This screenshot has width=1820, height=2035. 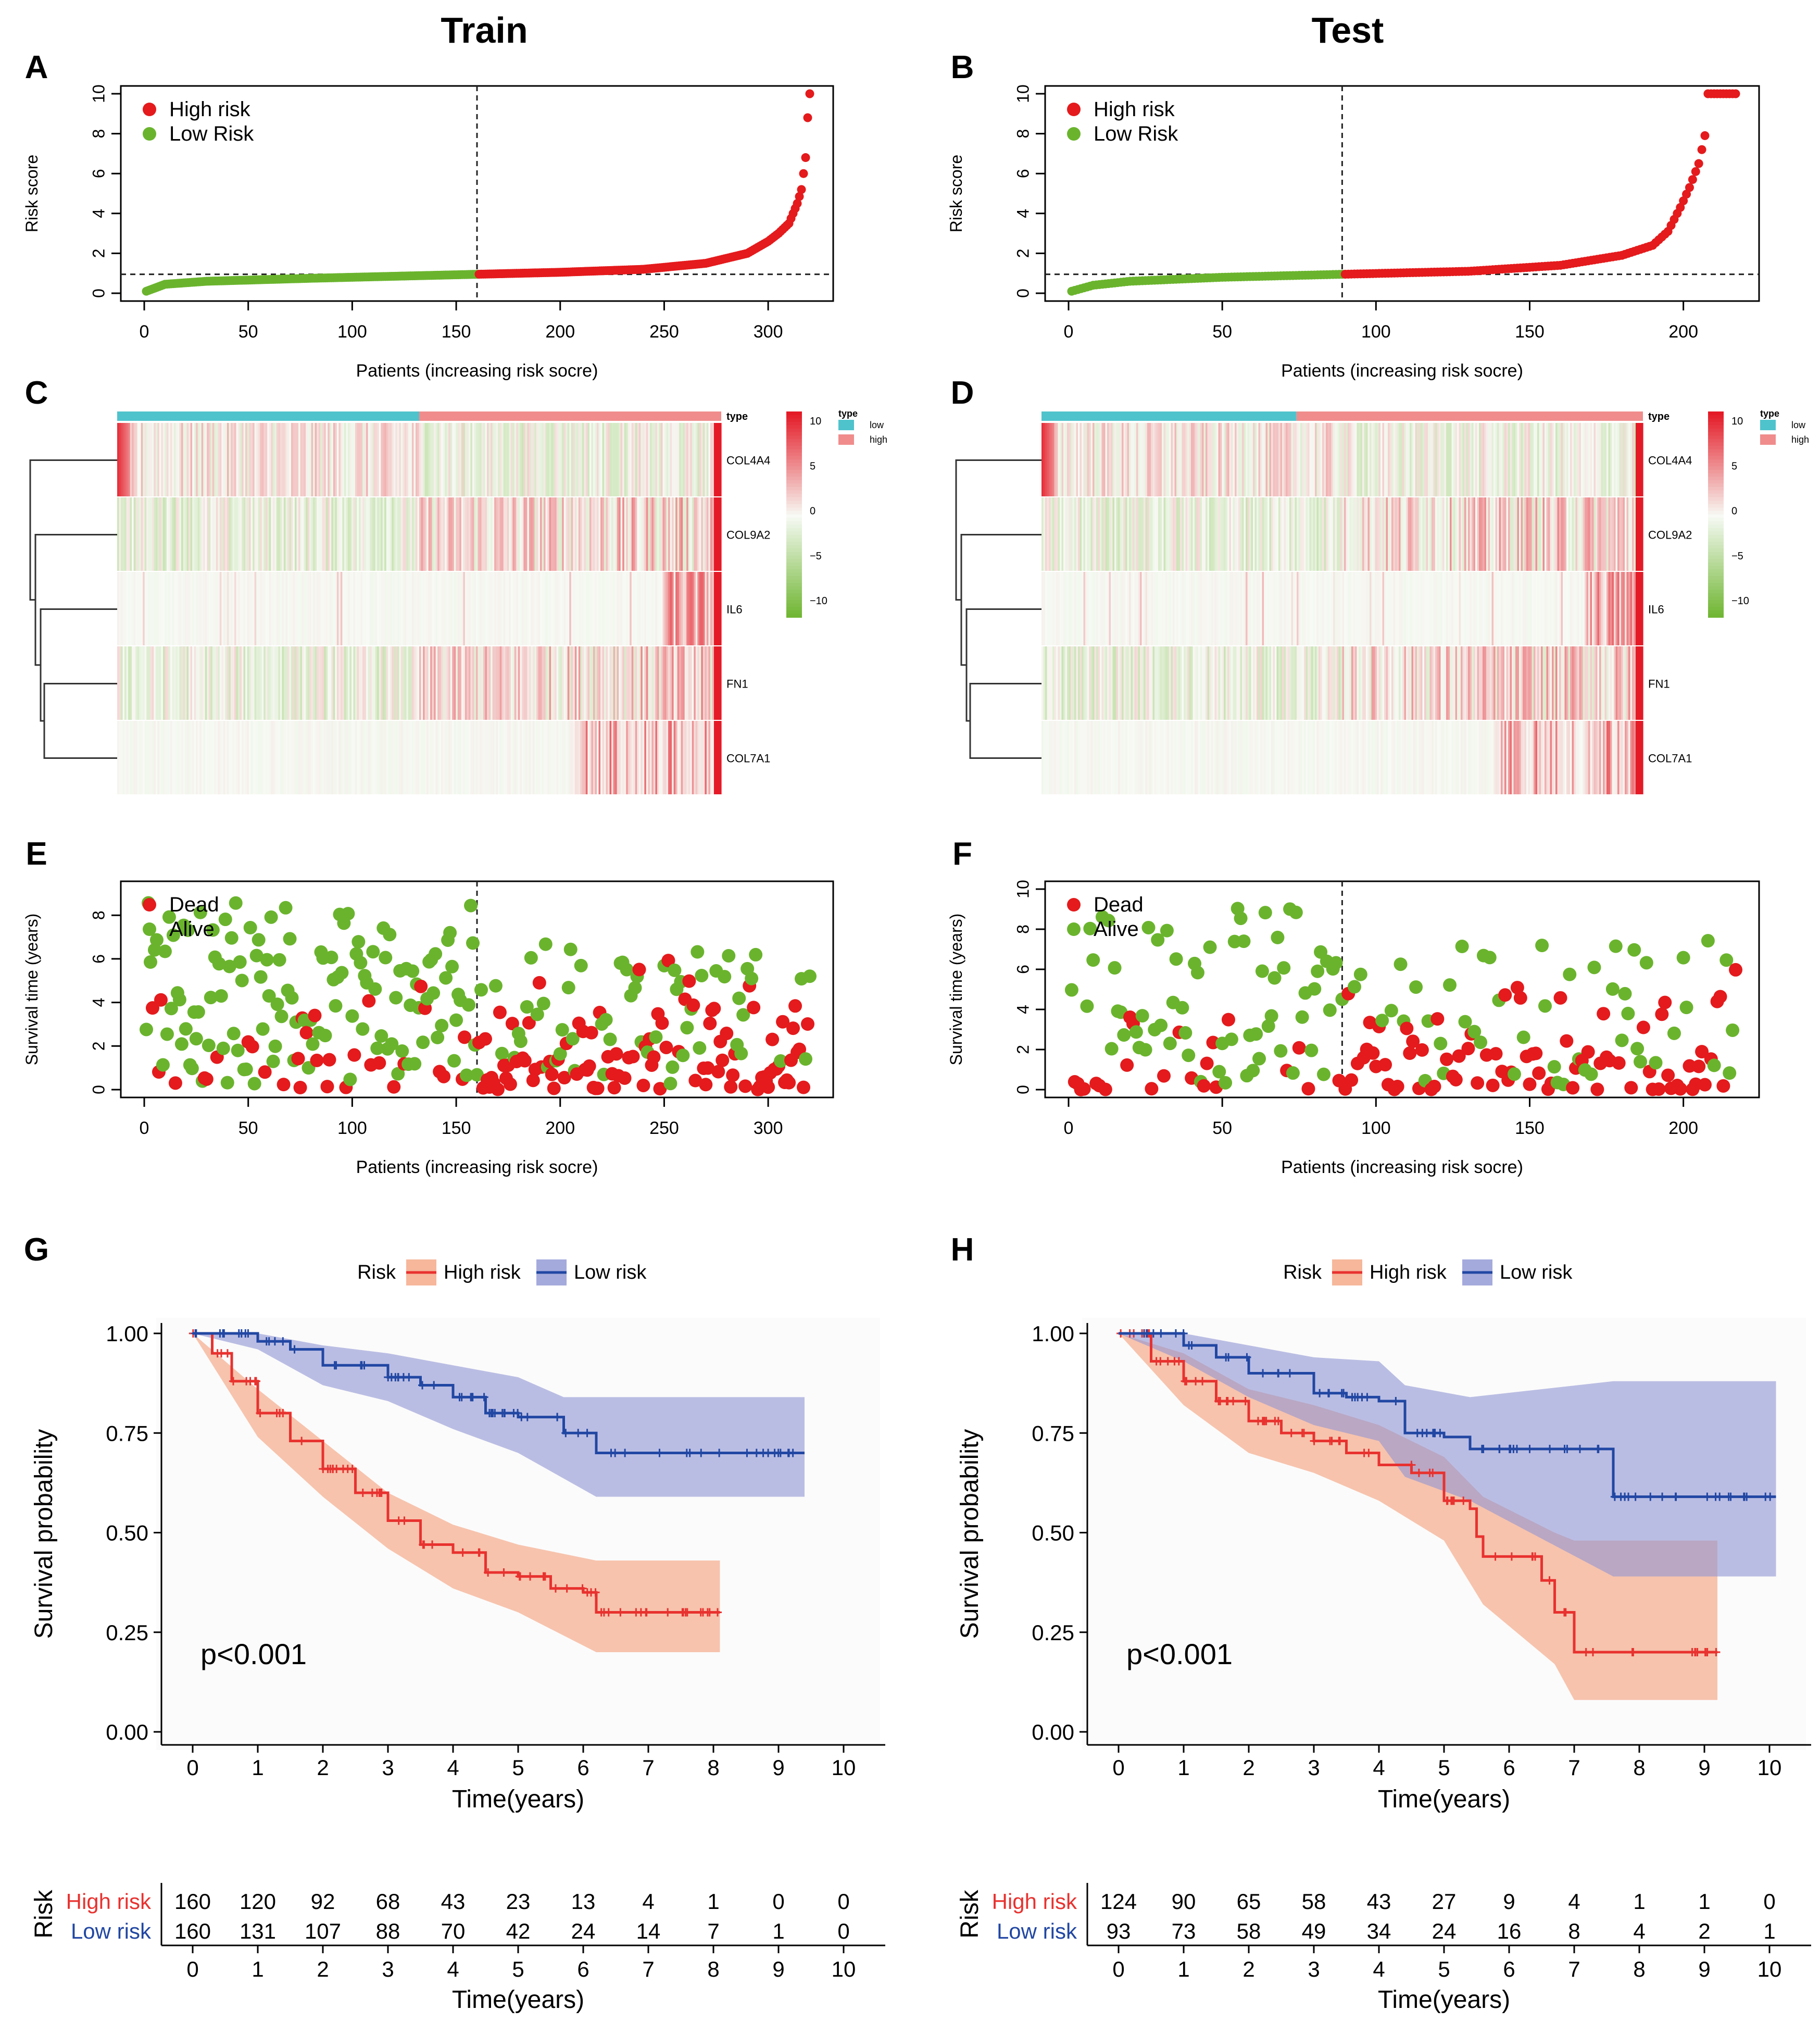 I want to click on type-legend-swatch, so click(x=846, y=425).